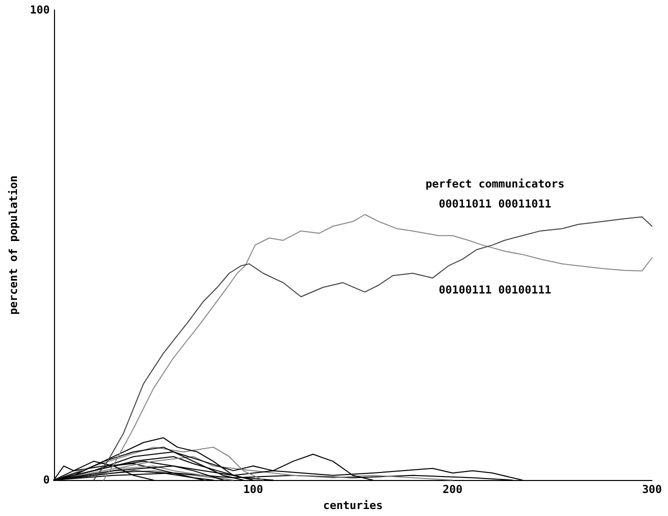 Image resolution: width=668 pixels, height=516 pixels. Describe the element at coordinates (452, 489) in the screenshot. I see `x-tick-label: 200` at that location.